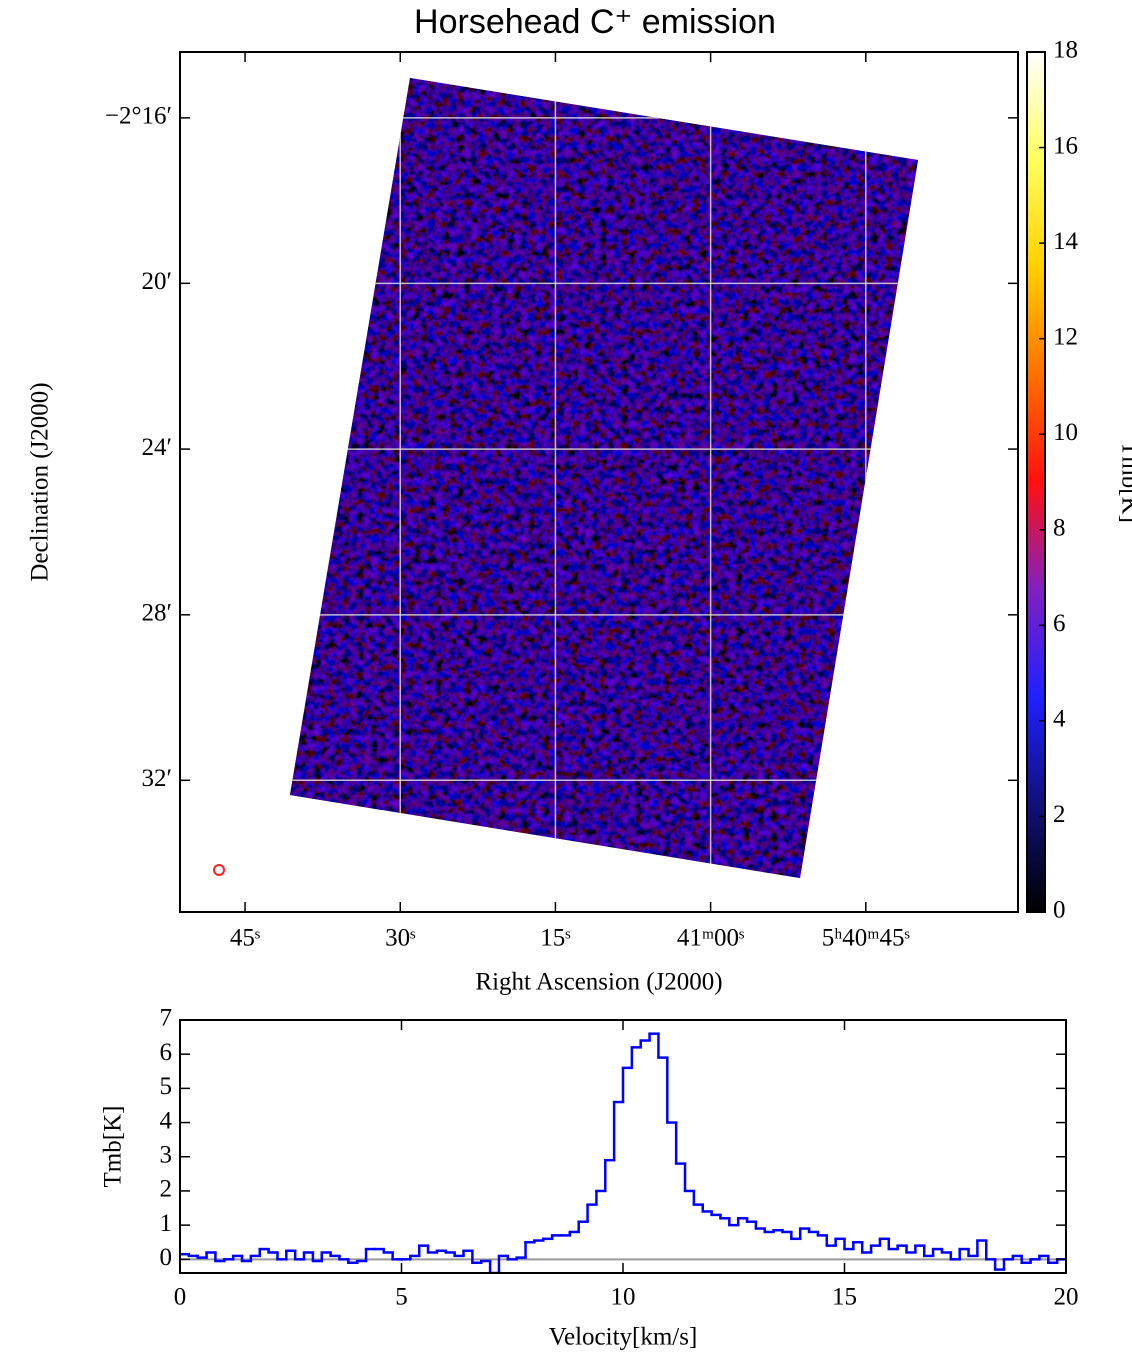 Image resolution: width=1132 pixels, height=1363 pixels. I want to click on x-tick-label: 5ʰ40ᵐ45ˢ, so click(866, 938).